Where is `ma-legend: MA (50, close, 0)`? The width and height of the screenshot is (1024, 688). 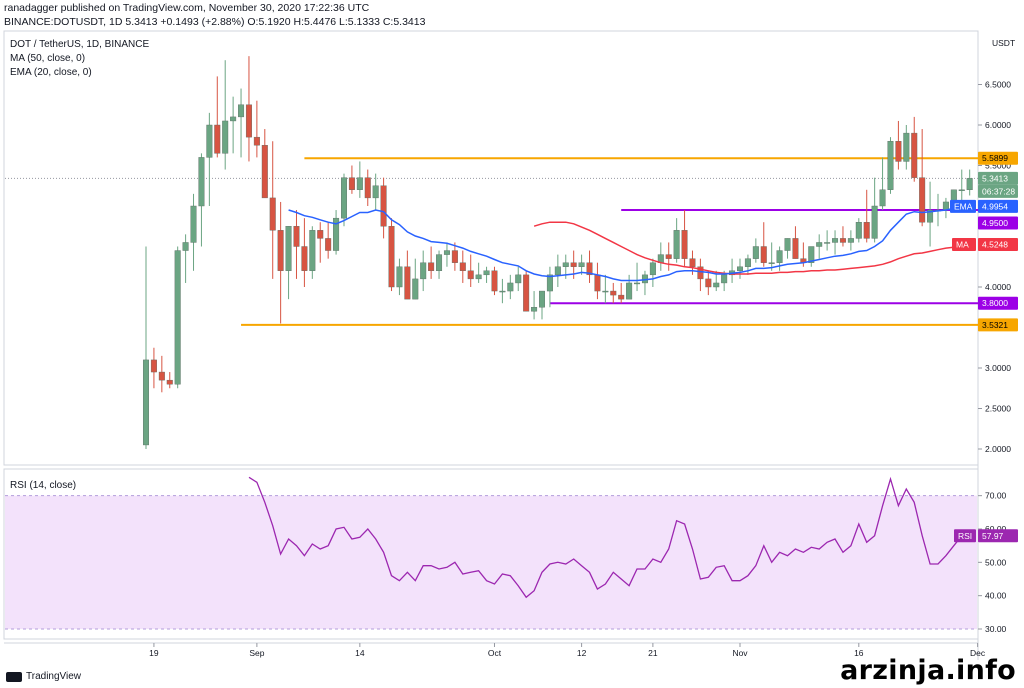
ma-legend: MA (50, close, 0) is located at coordinates (48, 58).